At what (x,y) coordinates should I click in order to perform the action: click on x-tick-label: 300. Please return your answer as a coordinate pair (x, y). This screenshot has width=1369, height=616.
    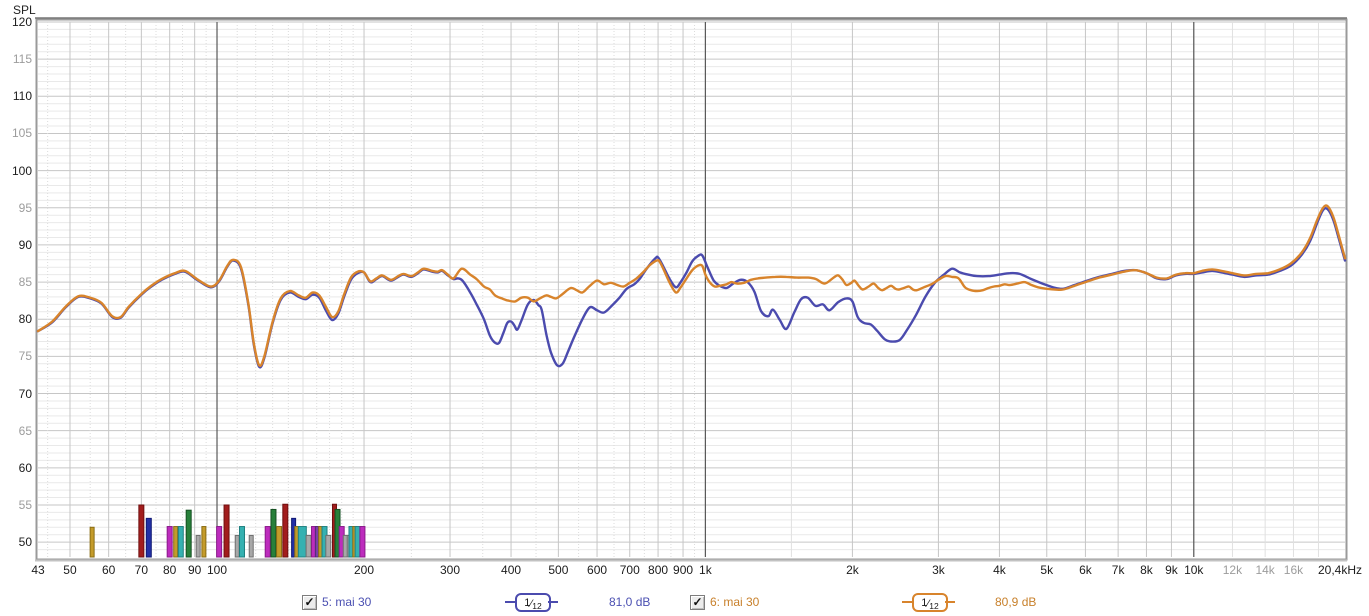
    Looking at the image, I should click on (450, 570).